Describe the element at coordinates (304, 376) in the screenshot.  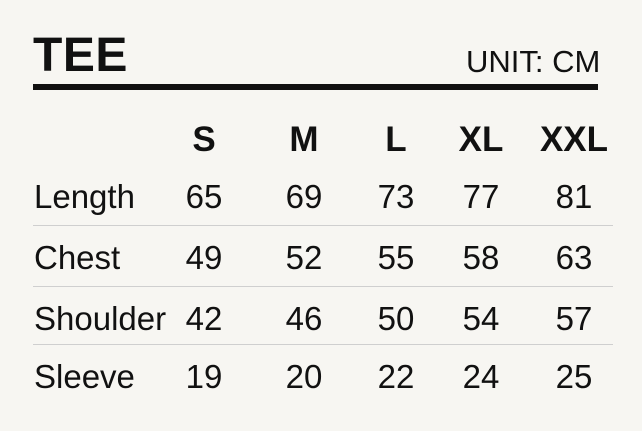
I see `cell-sleeve-m: 20` at that location.